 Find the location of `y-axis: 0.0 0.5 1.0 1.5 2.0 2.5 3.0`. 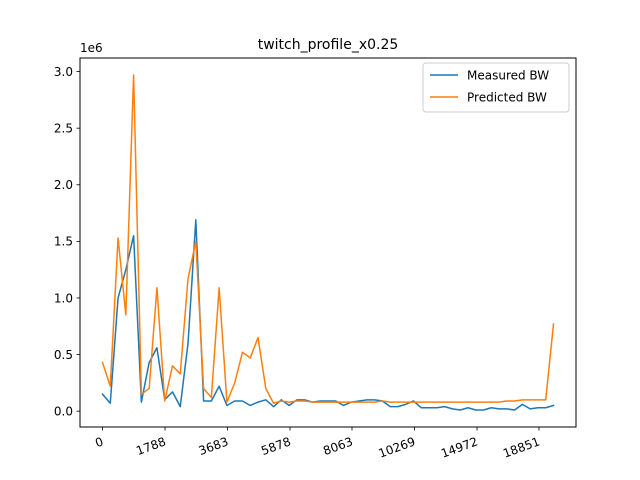

y-axis: 0.0 0.5 1.0 1.5 2.0 2.5 3.0 is located at coordinates (67, 241).